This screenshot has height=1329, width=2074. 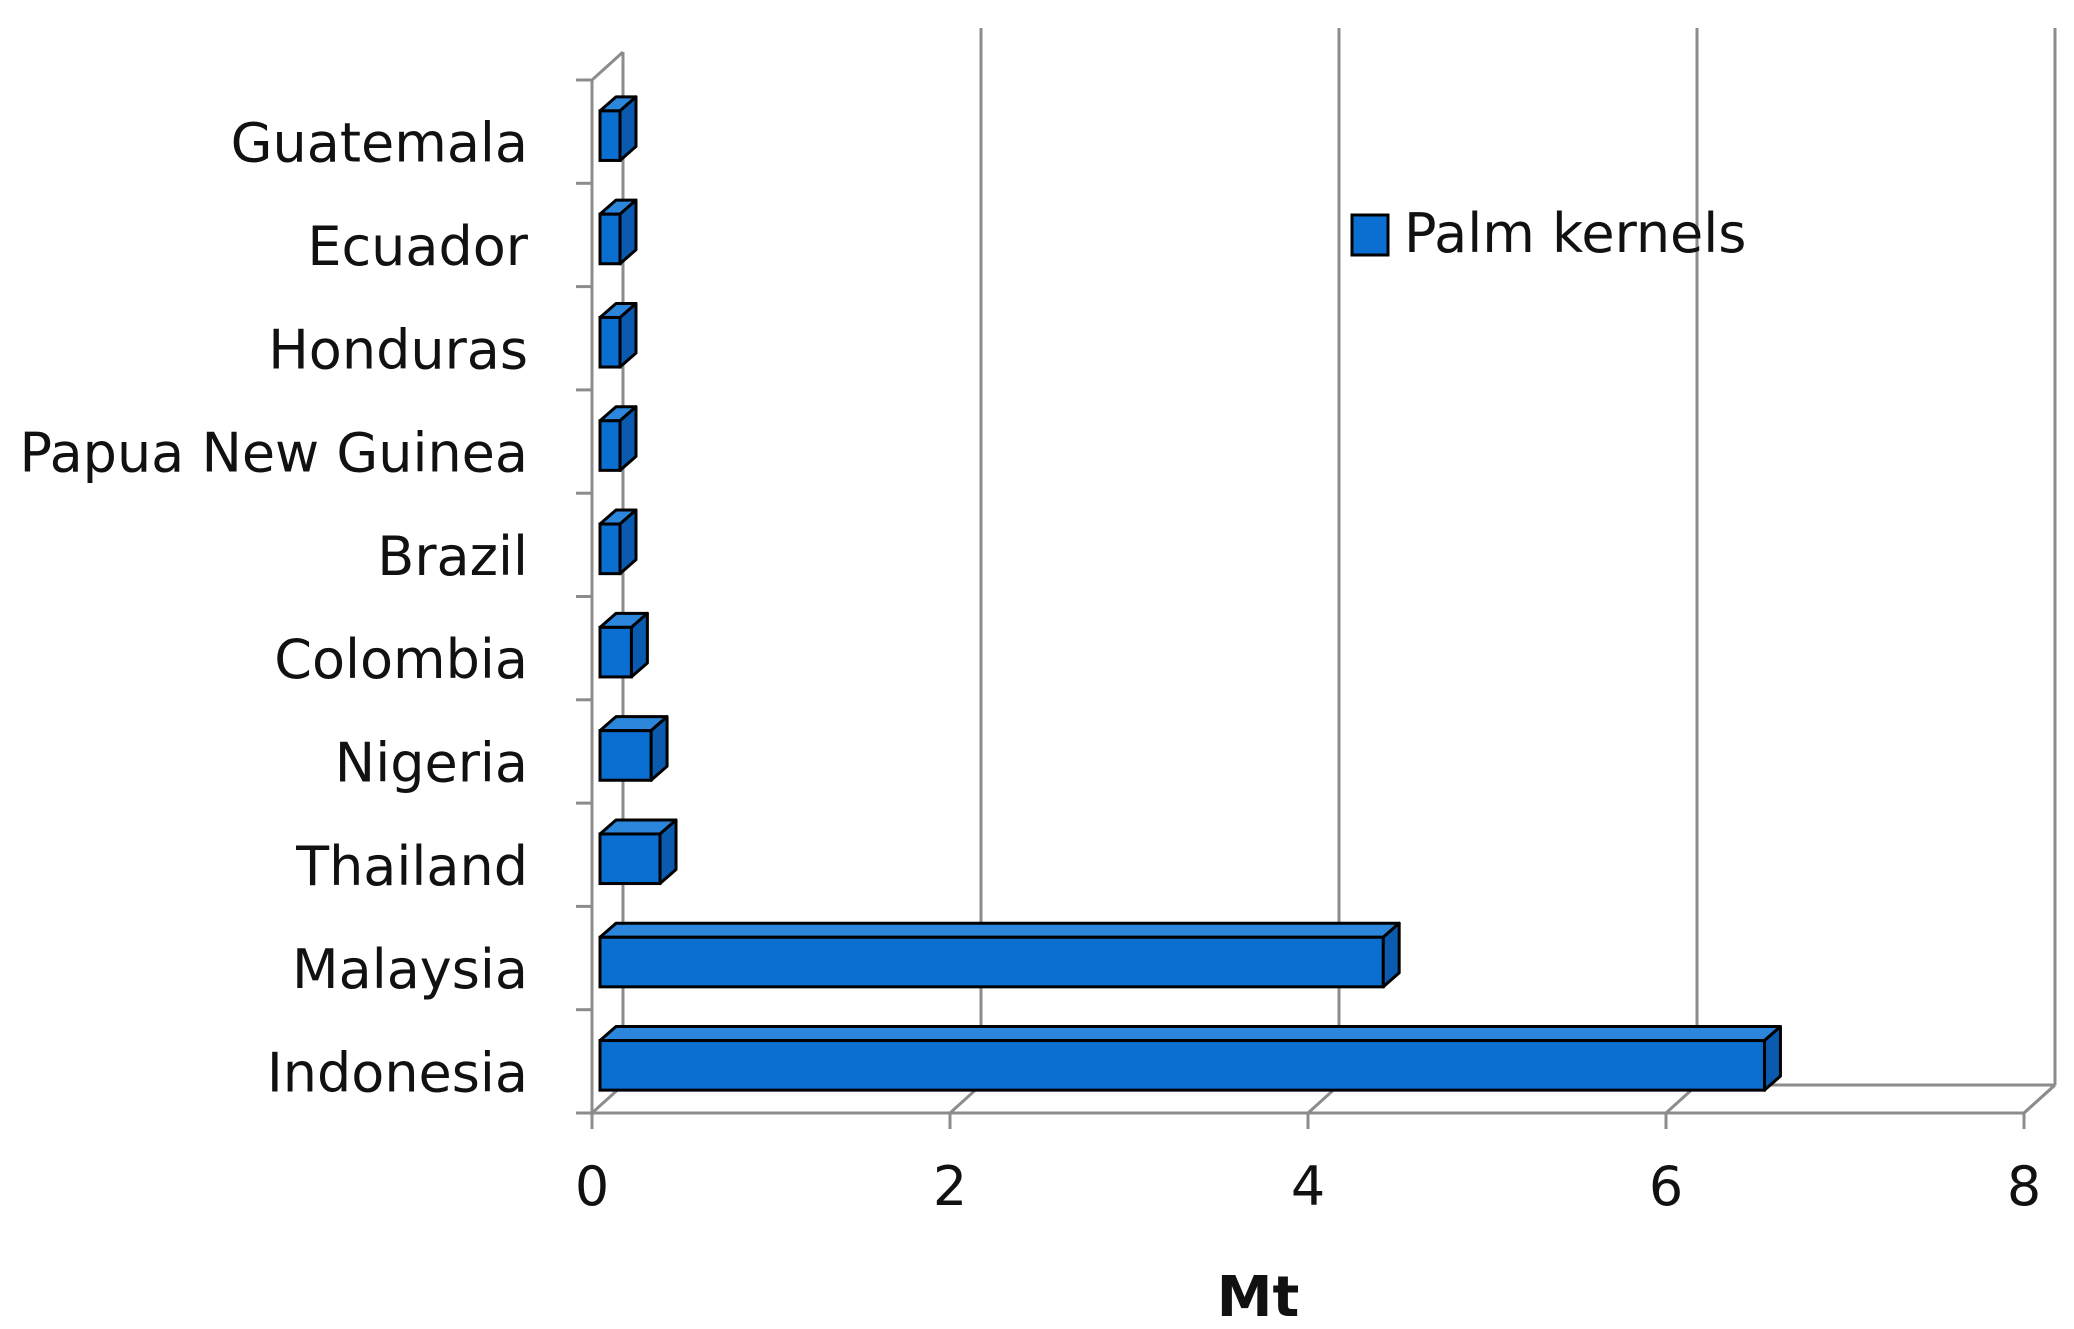 I want to click on x-tick-label: 6, so click(x=1666, y=1186).